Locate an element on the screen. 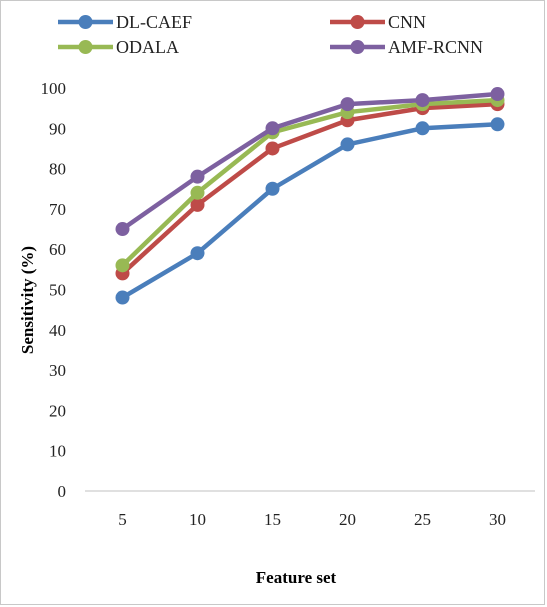  x-axis-ticks: 5 10 15 20 25 30 is located at coordinates (312, 519).